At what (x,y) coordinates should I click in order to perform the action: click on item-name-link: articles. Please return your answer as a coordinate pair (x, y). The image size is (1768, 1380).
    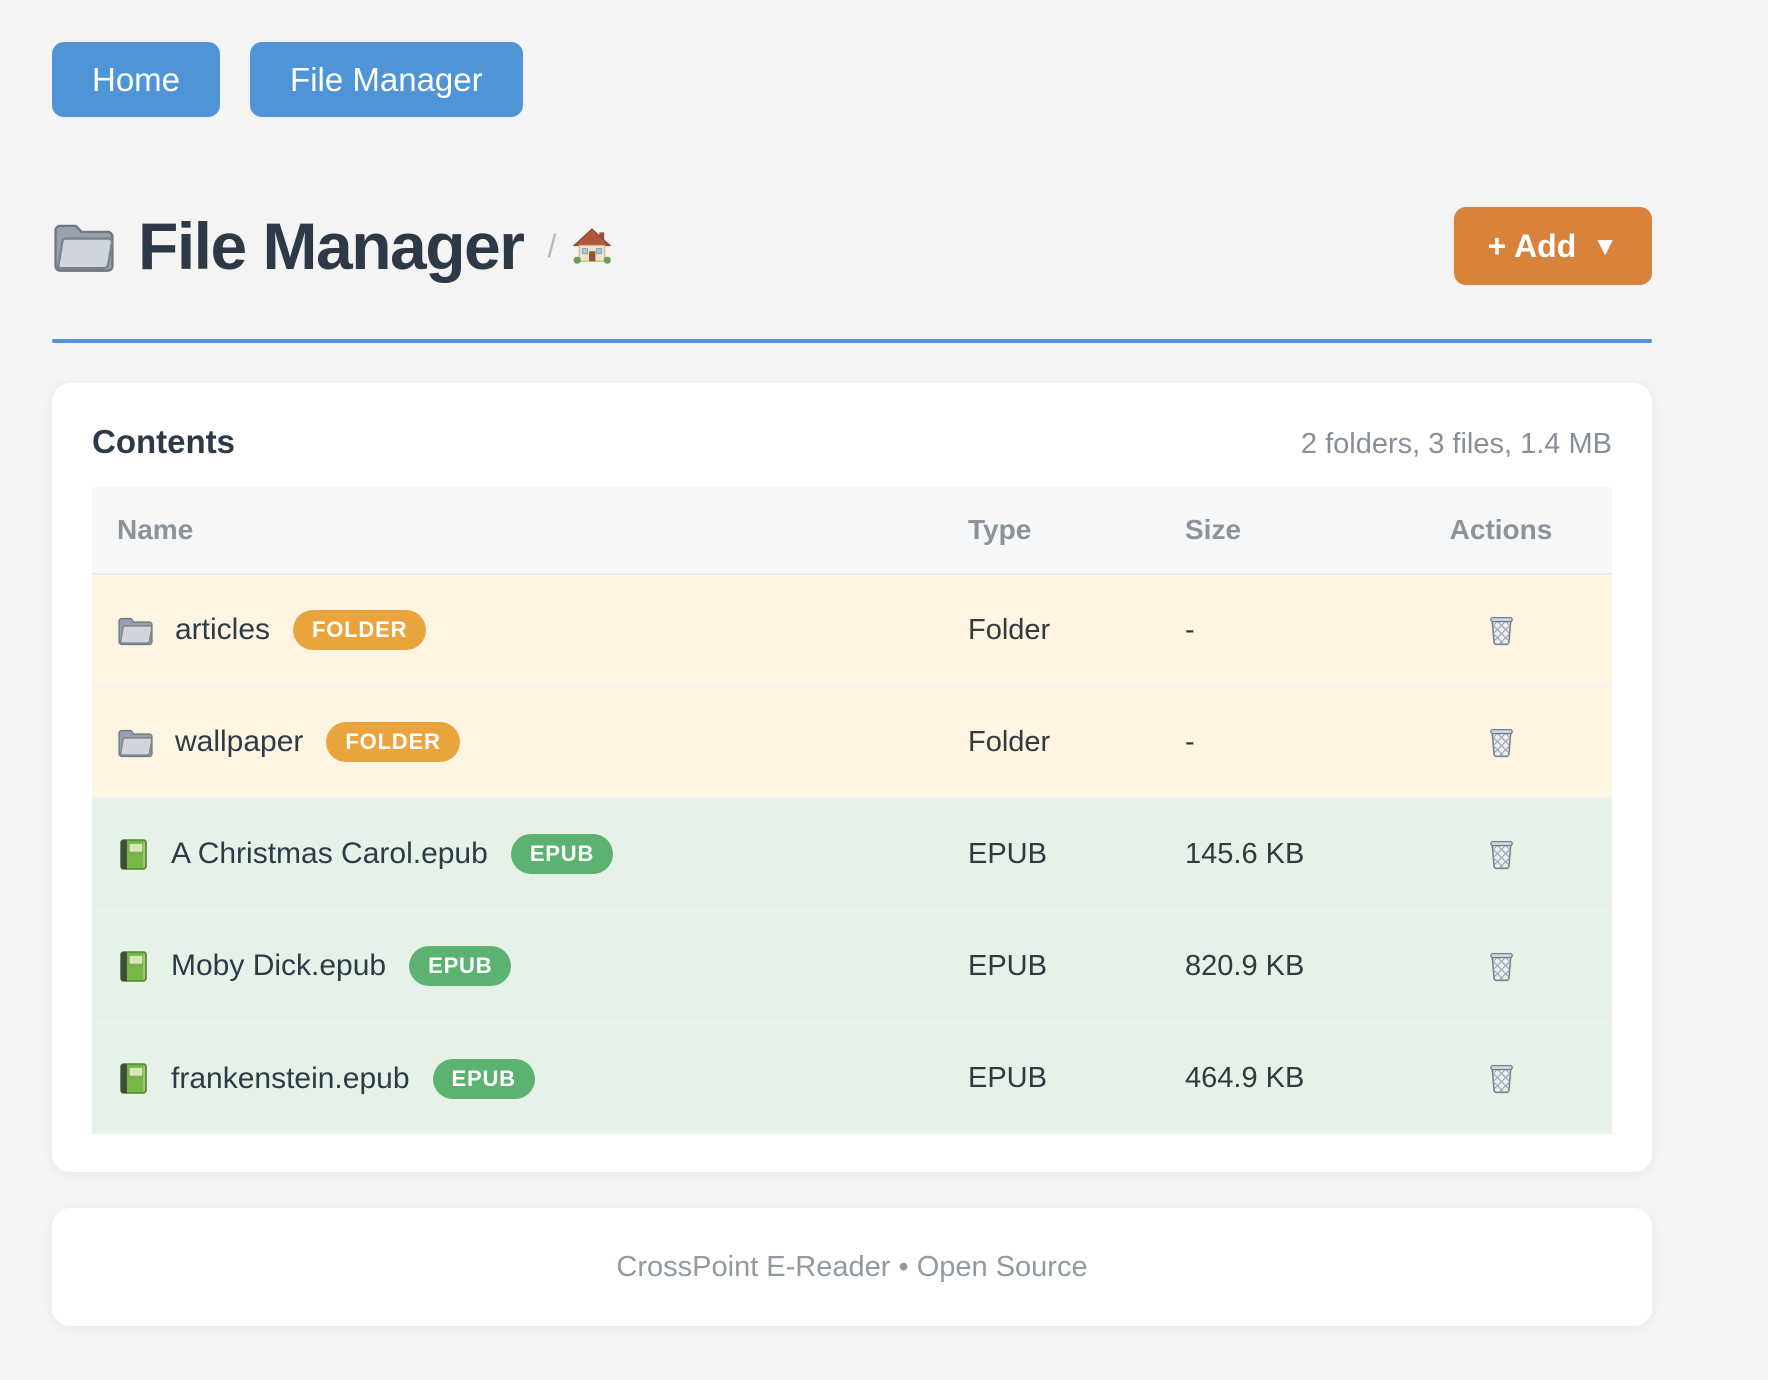
    Looking at the image, I should click on (223, 629).